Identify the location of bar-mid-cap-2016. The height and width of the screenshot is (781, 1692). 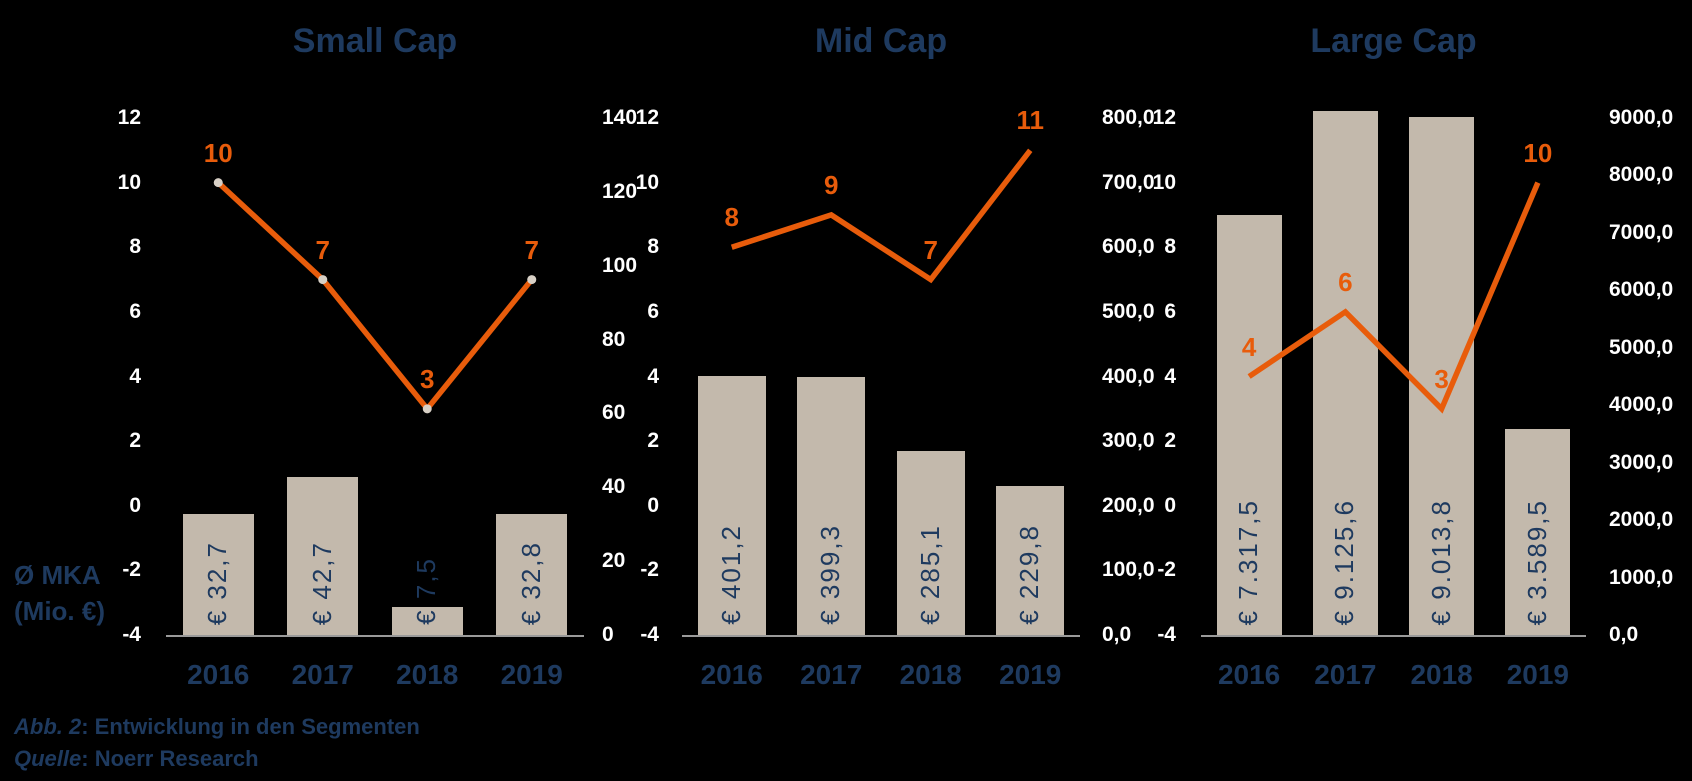
(732, 505).